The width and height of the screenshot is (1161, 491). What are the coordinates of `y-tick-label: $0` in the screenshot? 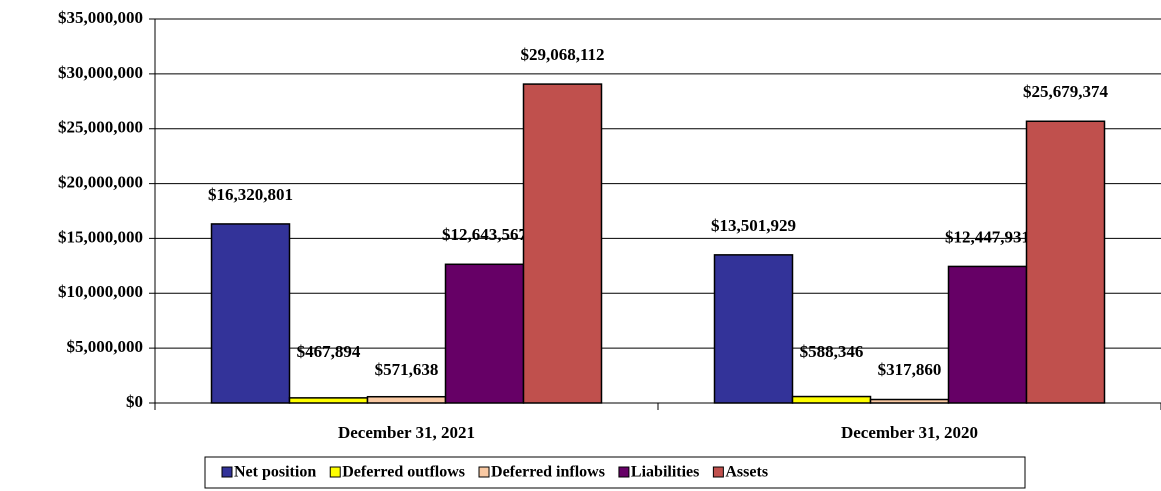 It's located at (134, 401).